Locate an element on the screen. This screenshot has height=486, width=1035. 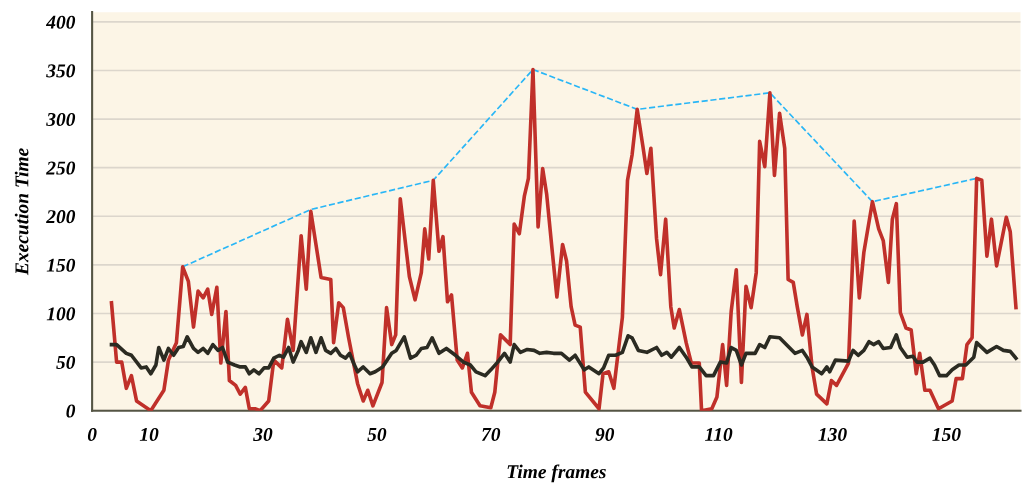
y-tick-label: 150 is located at coordinates (61, 265).